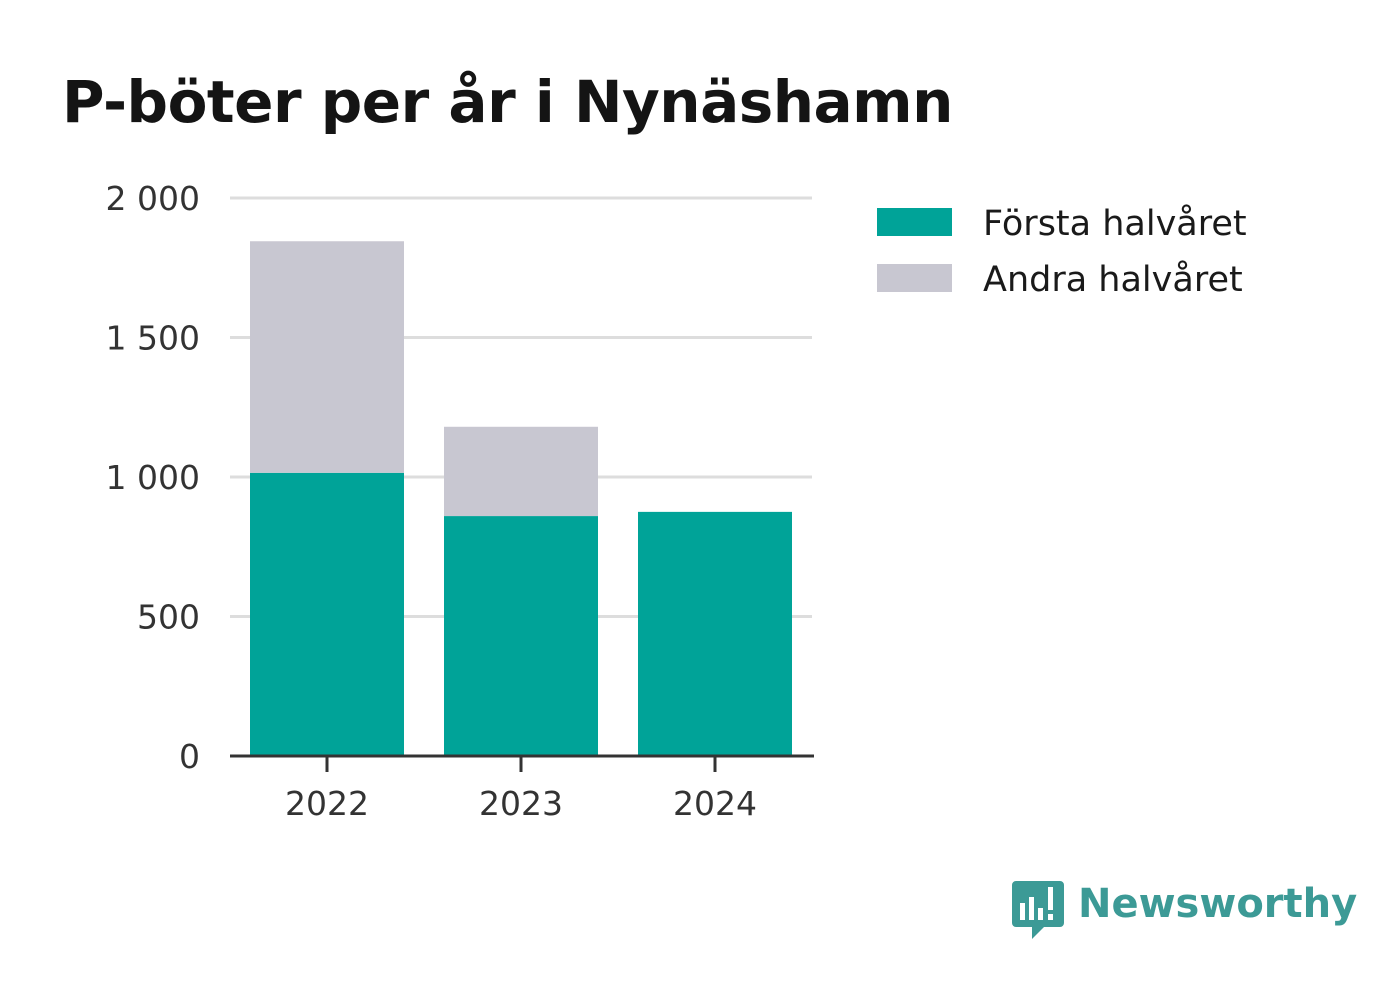 This screenshot has width=1382, height=999. What do you see at coordinates (1113, 279) in the screenshot?
I see `legend-label: Andra halvåret` at bounding box center [1113, 279].